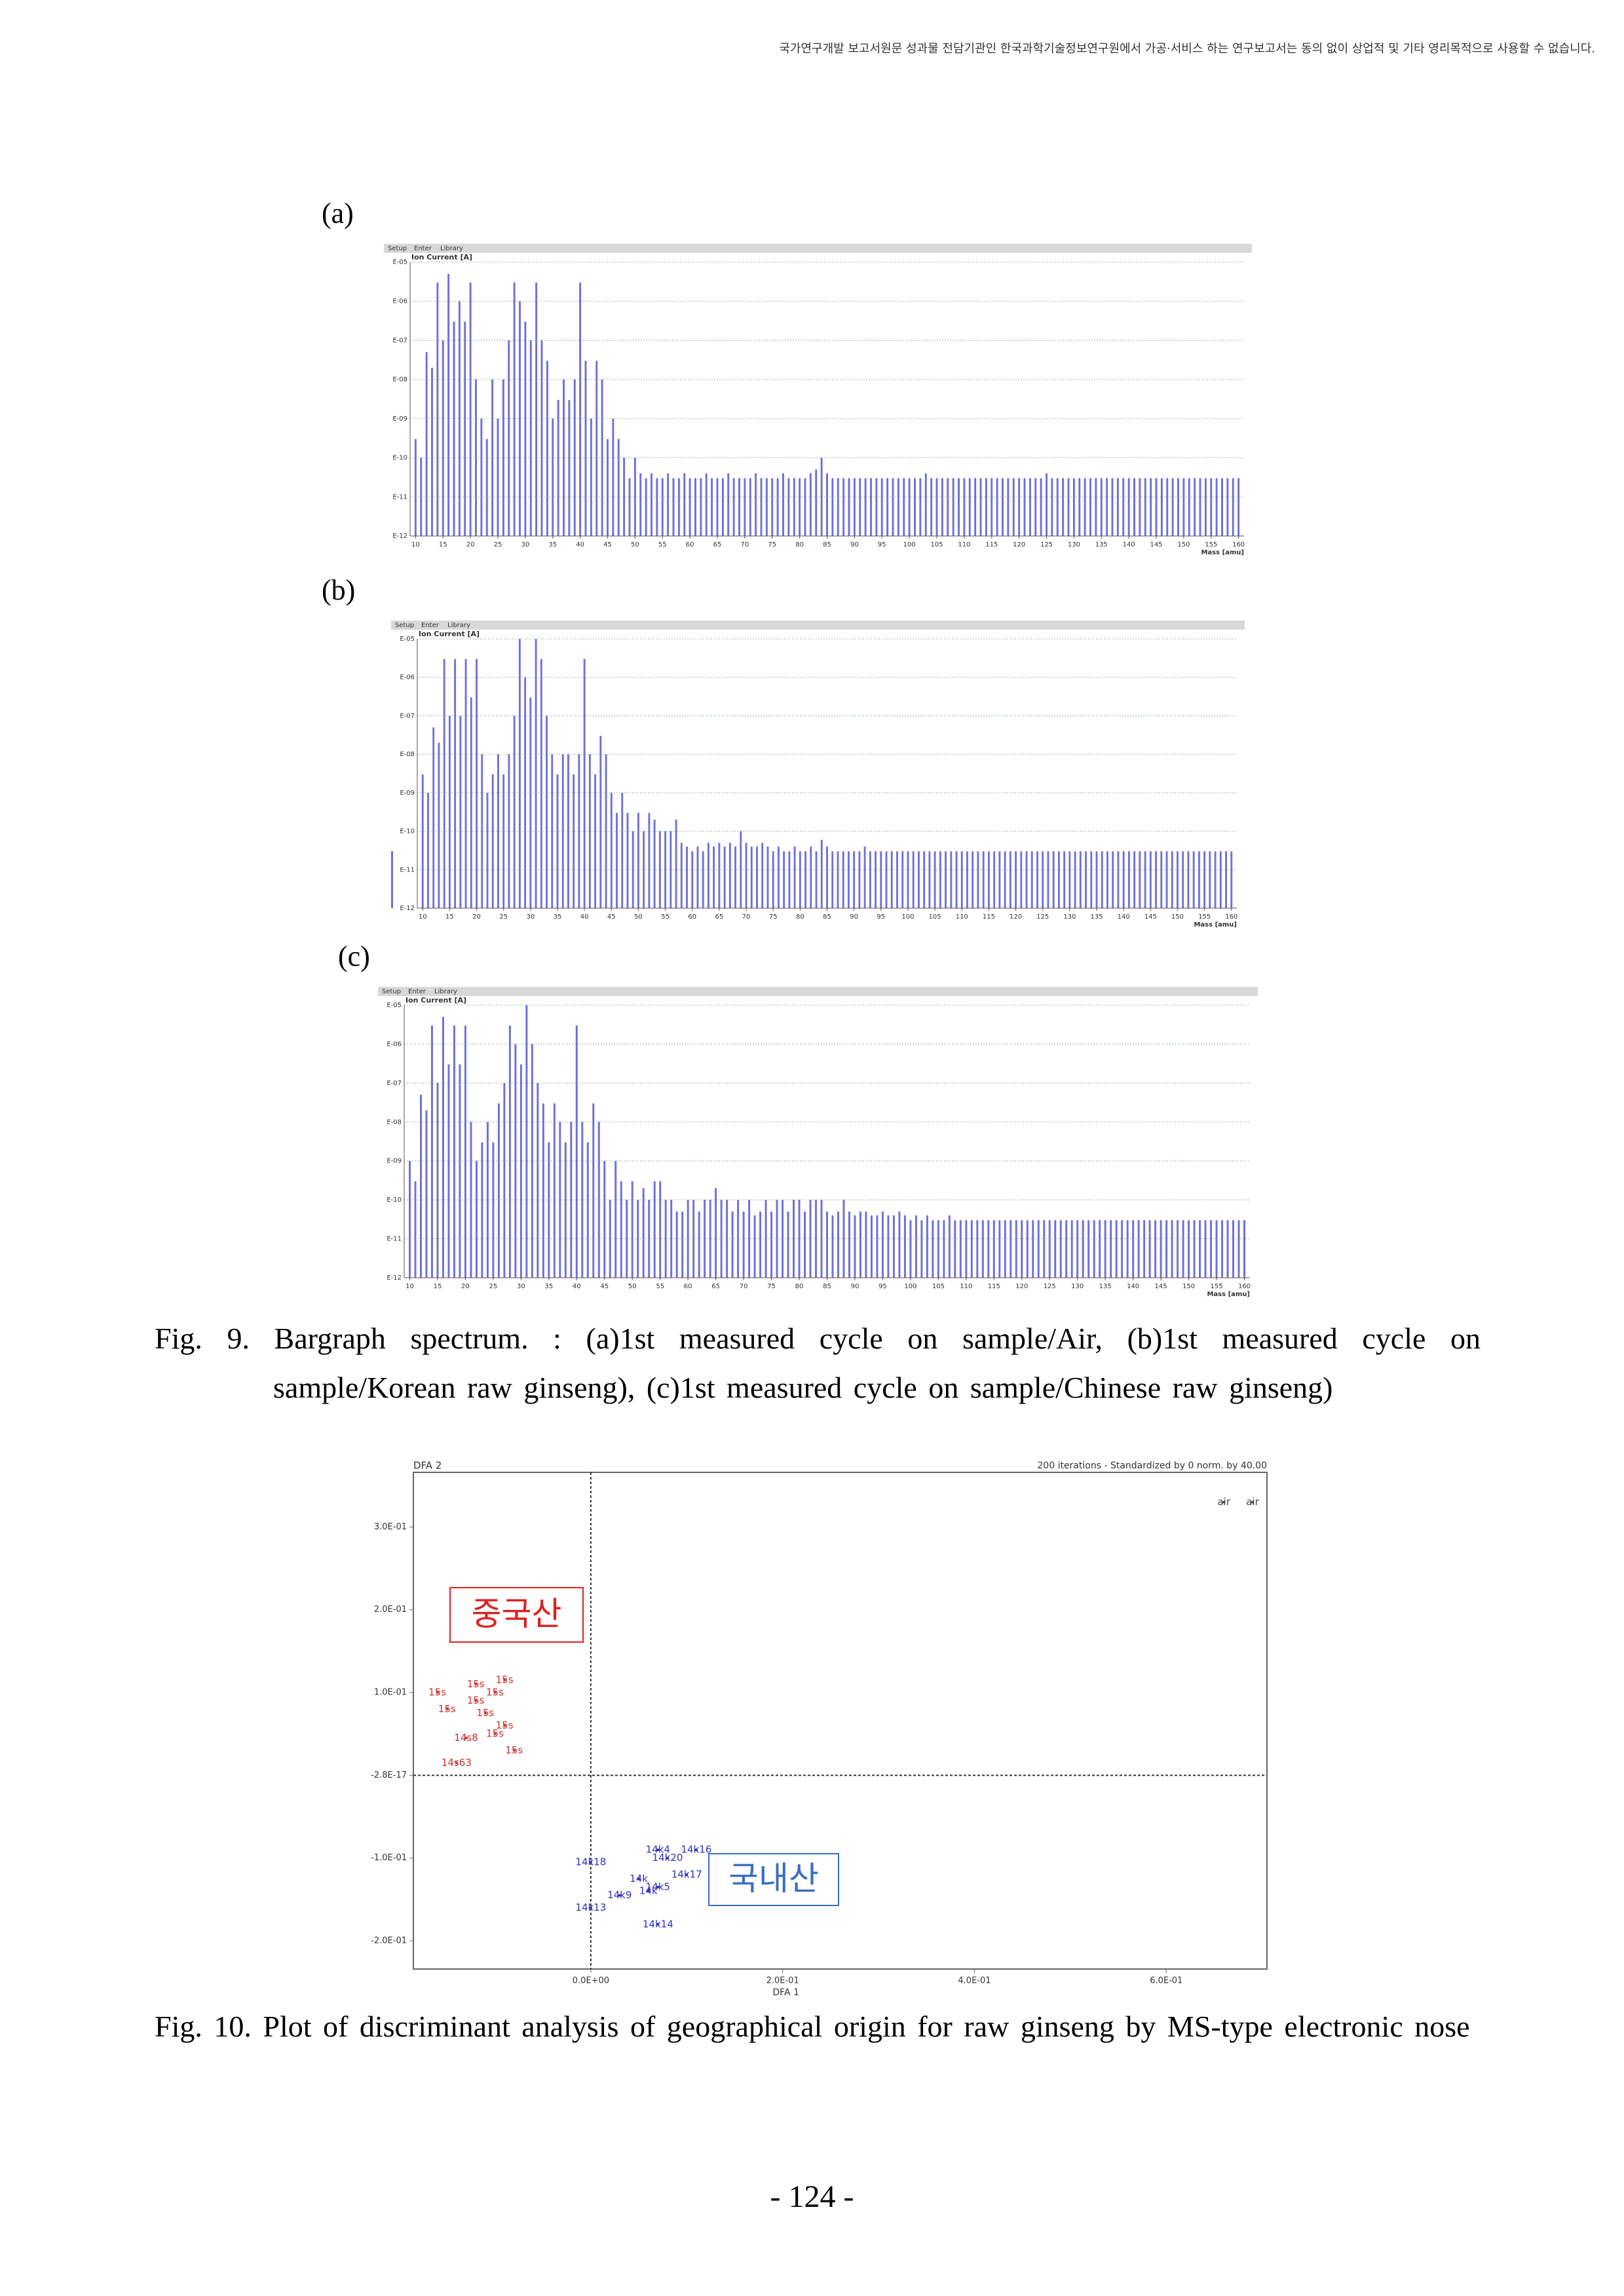  I want to click on y-tick-label: E-10, so click(399, 458).